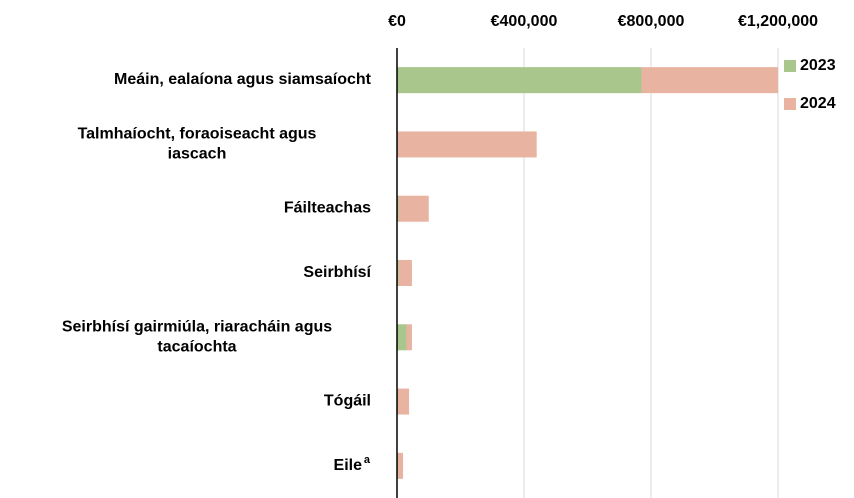 The width and height of the screenshot is (854, 498). What do you see at coordinates (524, 21) in the screenshot?
I see `x-tick-label: €400,000` at bounding box center [524, 21].